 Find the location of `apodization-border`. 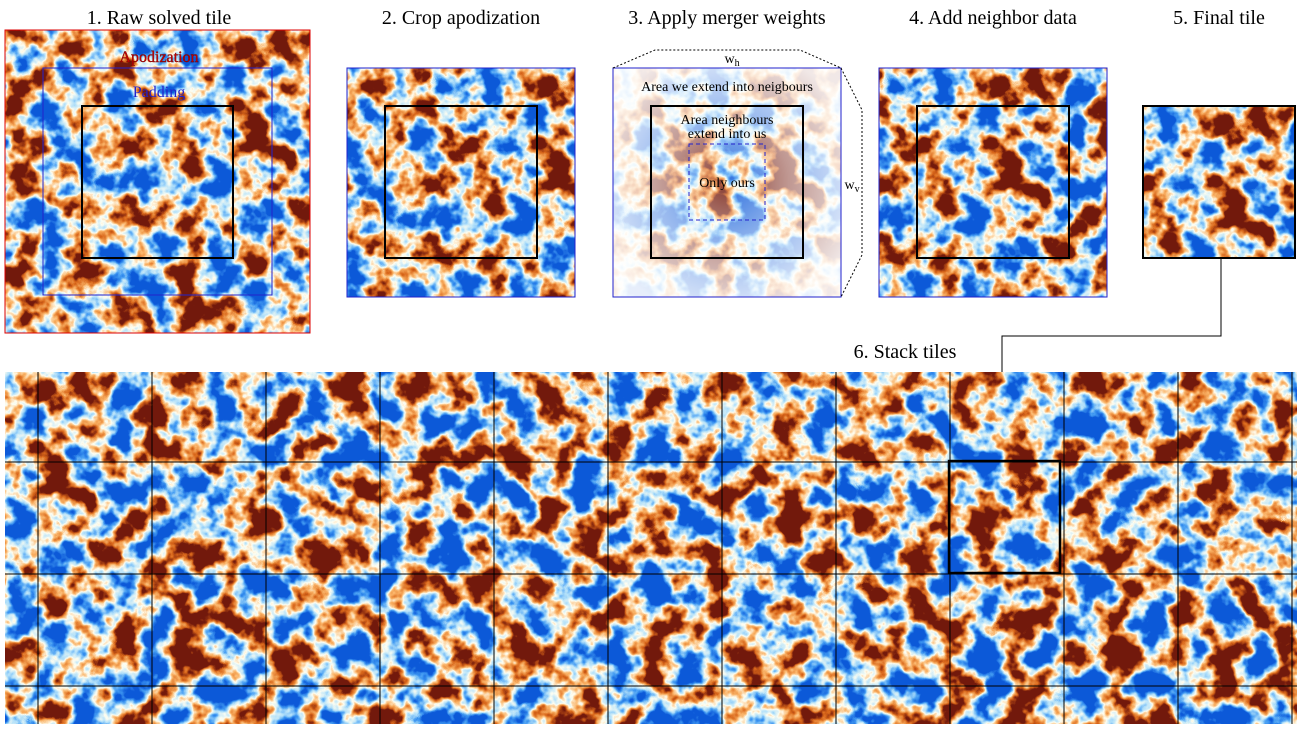

apodization-border is located at coordinates (157, 181).